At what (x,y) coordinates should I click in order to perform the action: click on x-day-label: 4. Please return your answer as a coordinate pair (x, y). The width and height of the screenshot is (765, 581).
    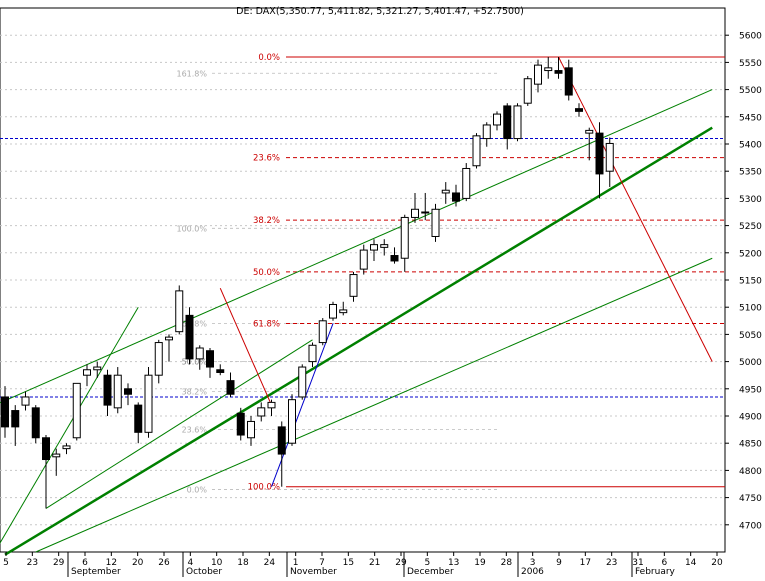
    Looking at the image, I should click on (190, 563).